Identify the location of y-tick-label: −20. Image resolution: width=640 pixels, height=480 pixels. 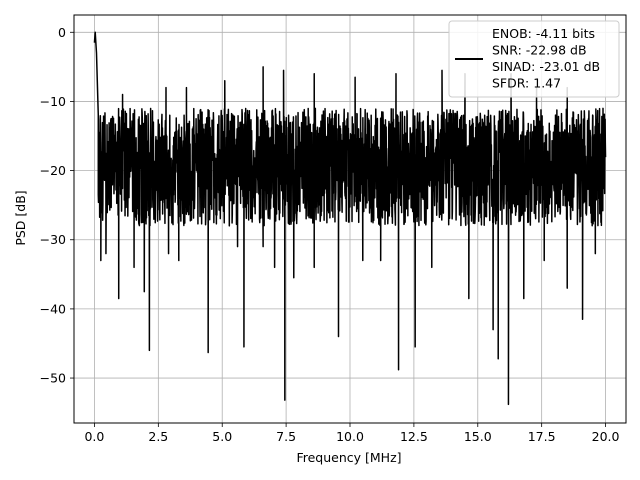
(53, 170).